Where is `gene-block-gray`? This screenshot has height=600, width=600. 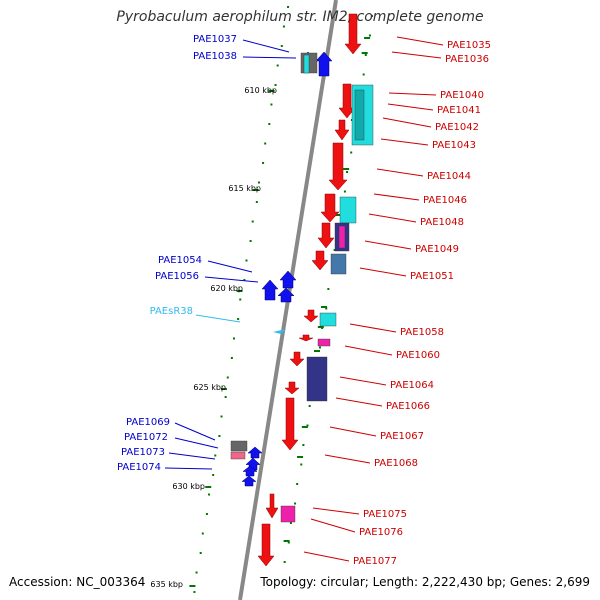 gene-block-gray is located at coordinates (239, 446).